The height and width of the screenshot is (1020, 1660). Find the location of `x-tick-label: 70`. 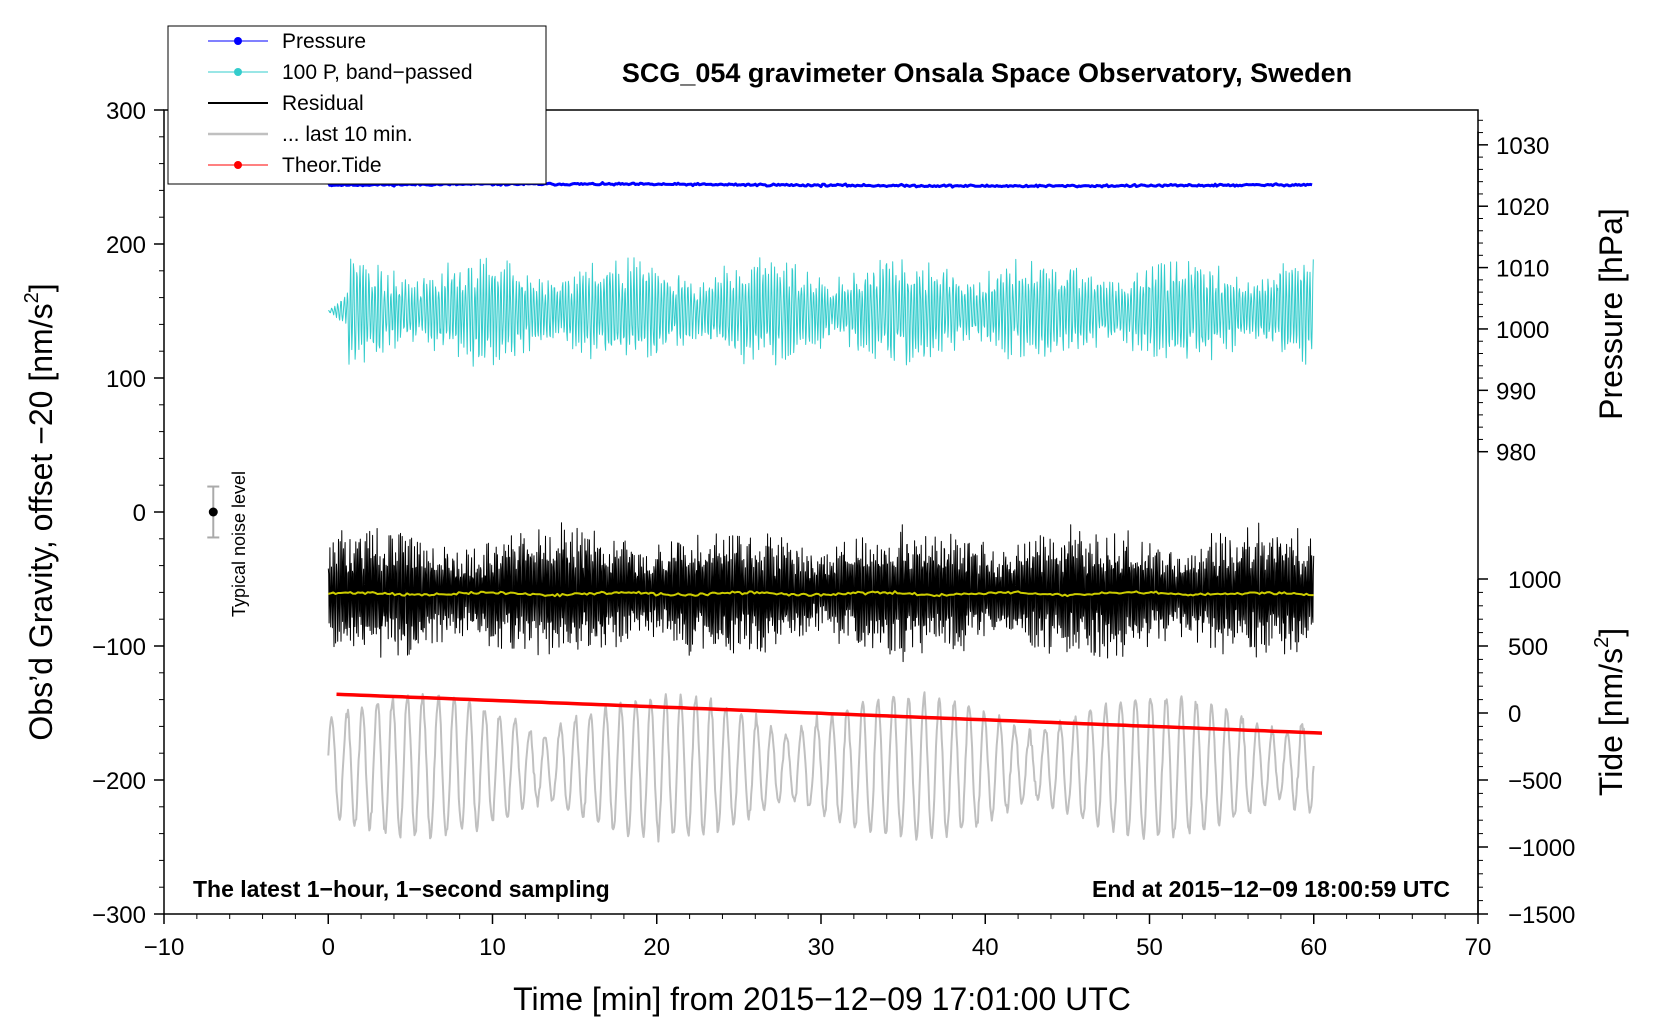

x-tick-label: 70 is located at coordinates (1478, 947).